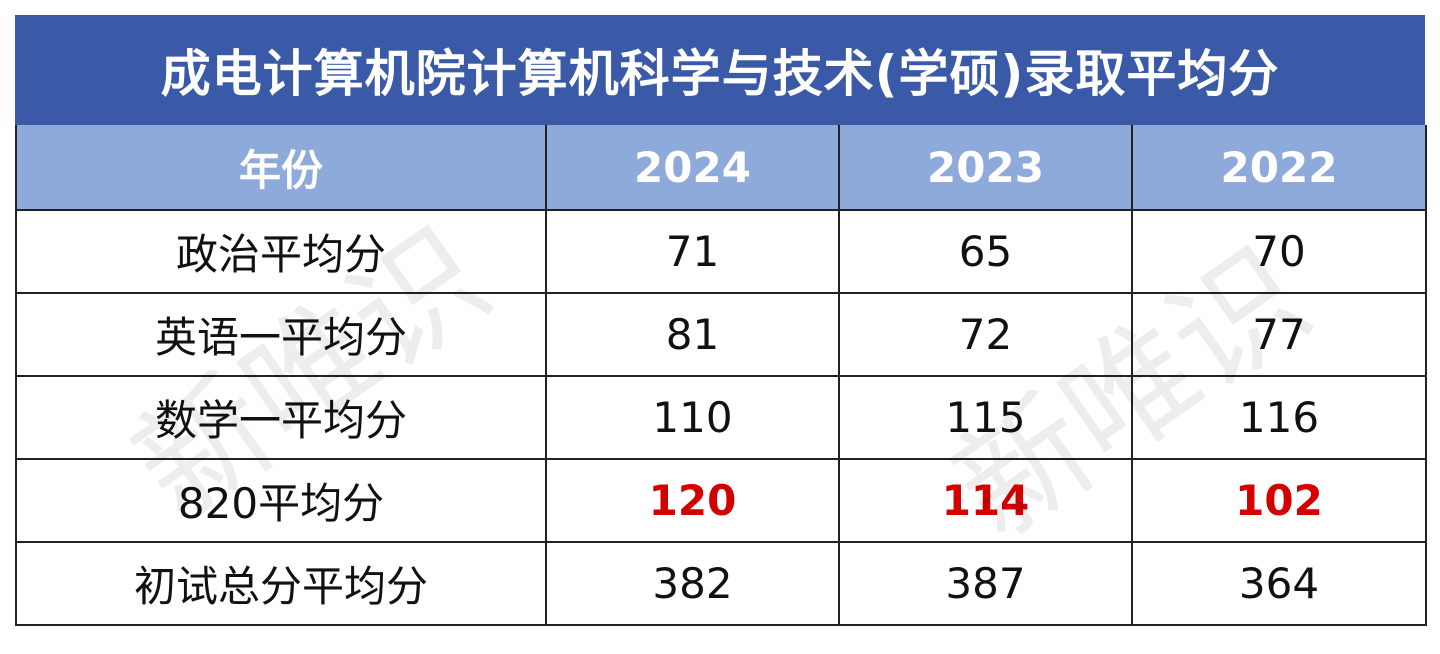 The image size is (1440, 654). Describe the element at coordinates (1279, 583) in the screenshot. I see `score-cell: 364` at that location.